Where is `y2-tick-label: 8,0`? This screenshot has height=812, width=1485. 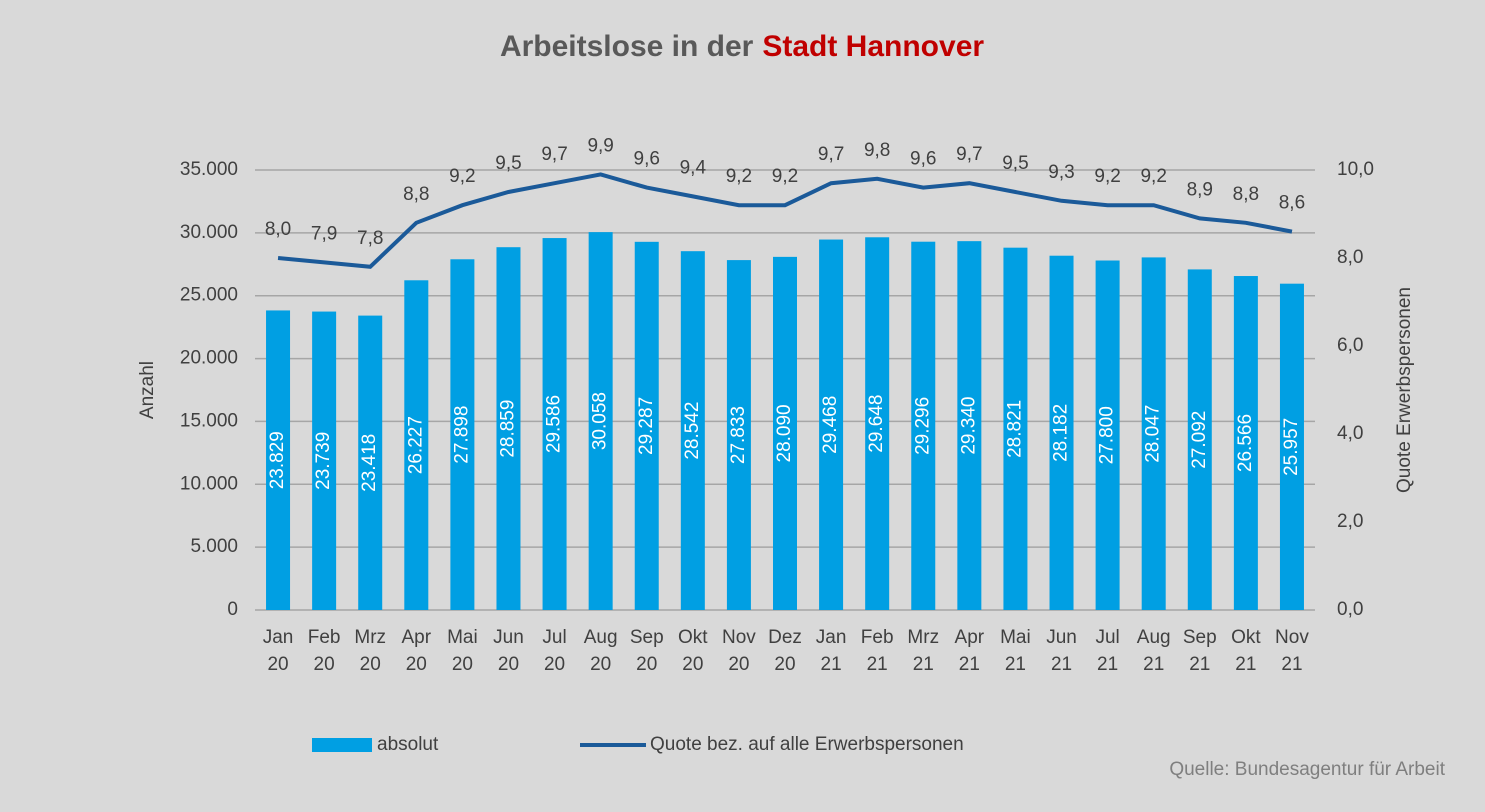 y2-tick-label: 8,0 is located at coordinates (1350, 257).